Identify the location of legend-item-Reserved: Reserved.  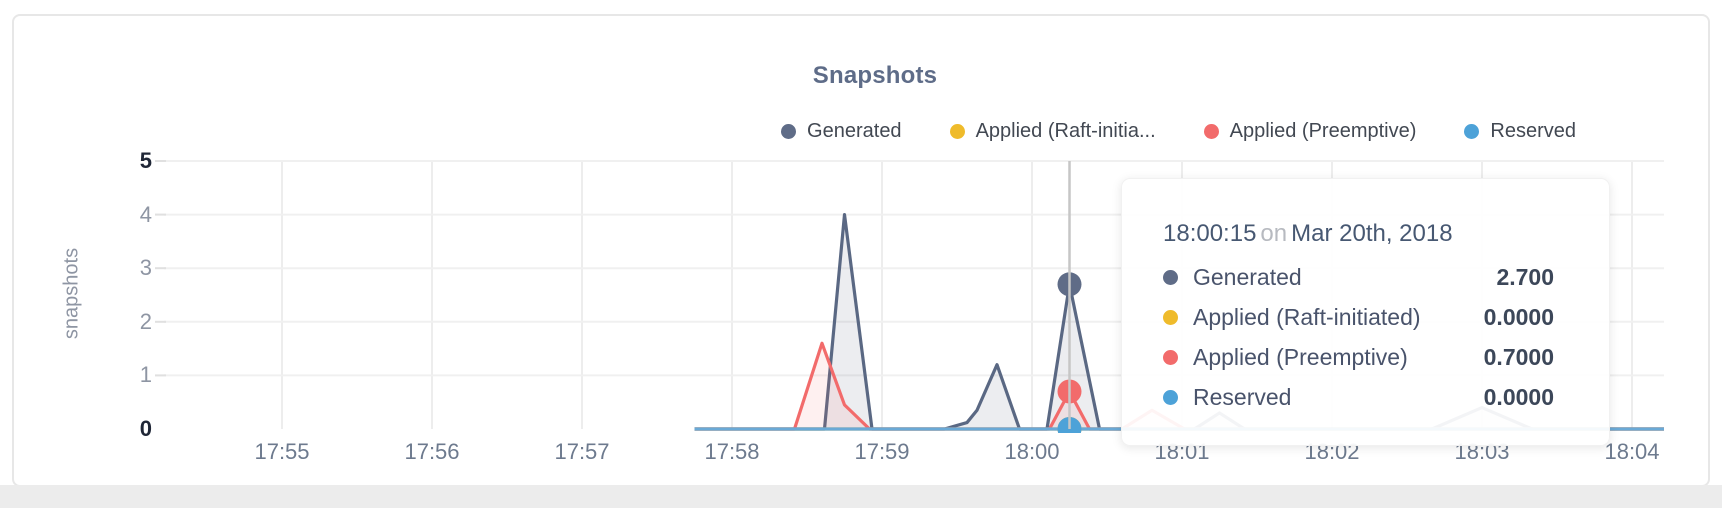
(1520, 131).